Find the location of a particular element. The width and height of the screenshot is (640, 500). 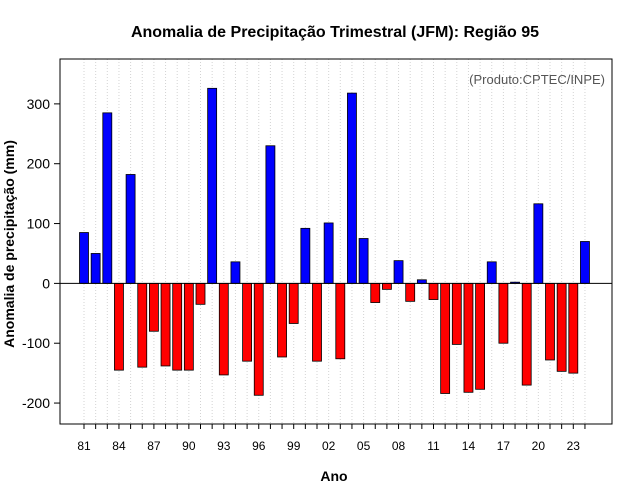

x-tick-label: 84 is located at coordinates (119, 446).